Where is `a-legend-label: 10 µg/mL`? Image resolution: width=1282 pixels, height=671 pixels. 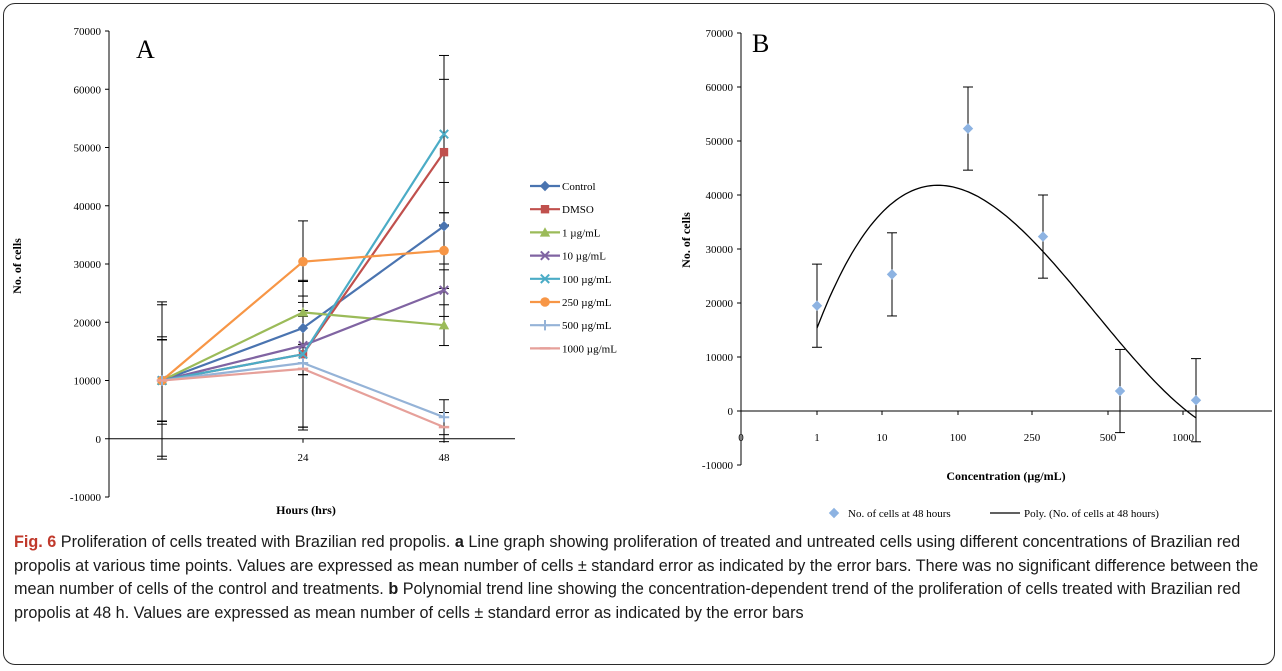
a-legend-label: 10 µg/mL is located at coordinates (584, 257).